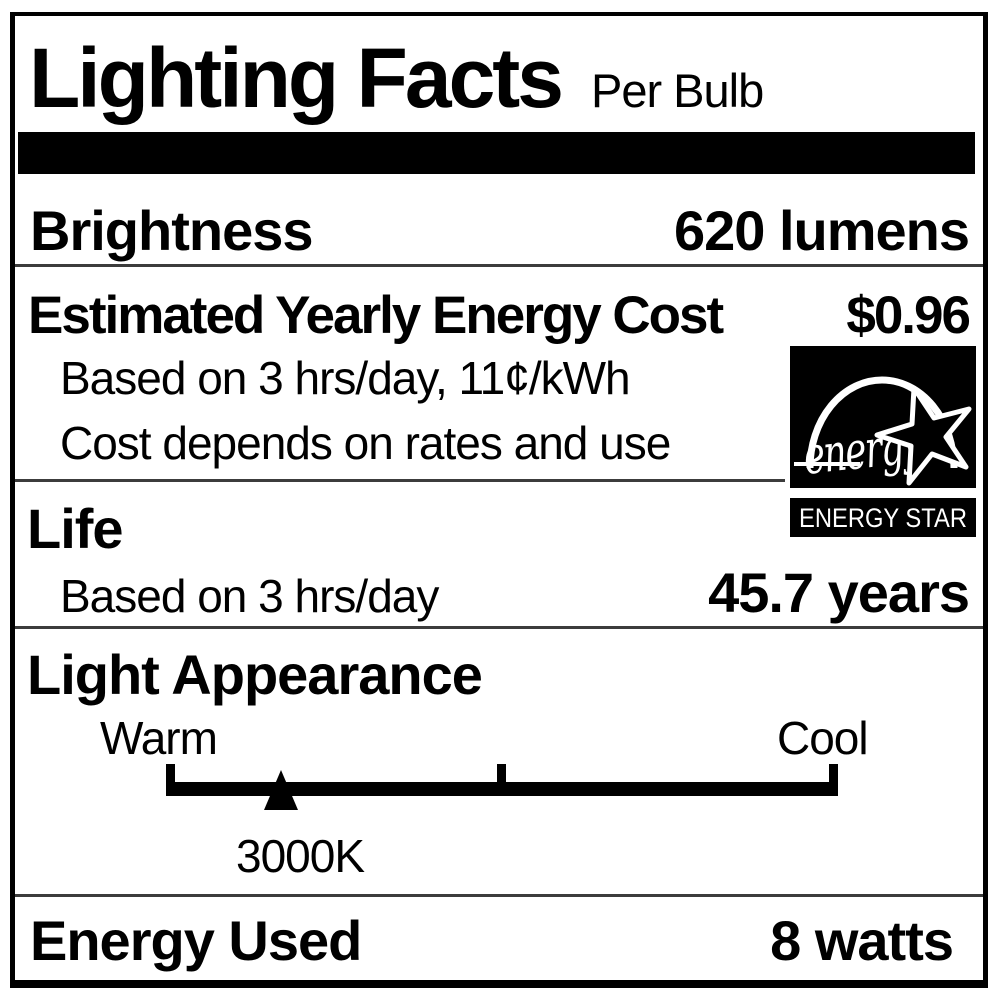 This screenshot has width=1000, height=1000. Describe the element at coordinates (862, 940) in the screenshot. I see `energy-used-value: 8 watts` at that location.